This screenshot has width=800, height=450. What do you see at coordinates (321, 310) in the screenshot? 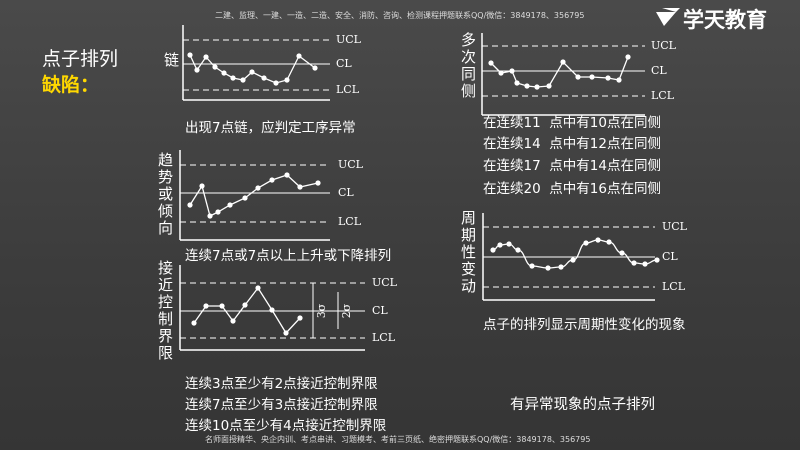
I see `sigma-label: 3σ` at bounding box center [321, 310].